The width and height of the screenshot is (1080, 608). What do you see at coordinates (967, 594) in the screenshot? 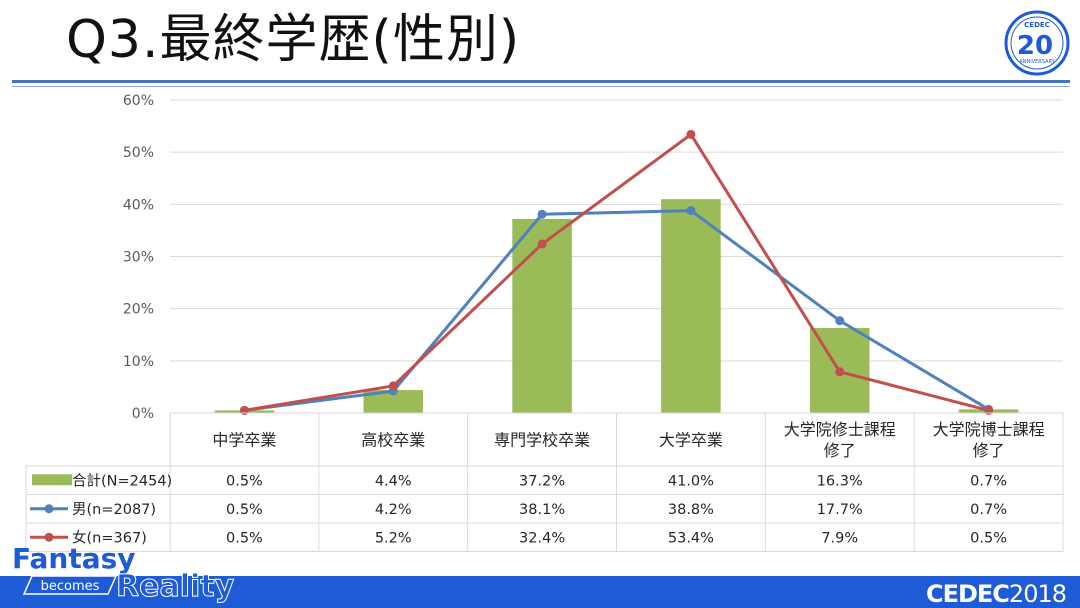
I see `footer-brand-name: CEDEC` at bounding box center [967, 594].